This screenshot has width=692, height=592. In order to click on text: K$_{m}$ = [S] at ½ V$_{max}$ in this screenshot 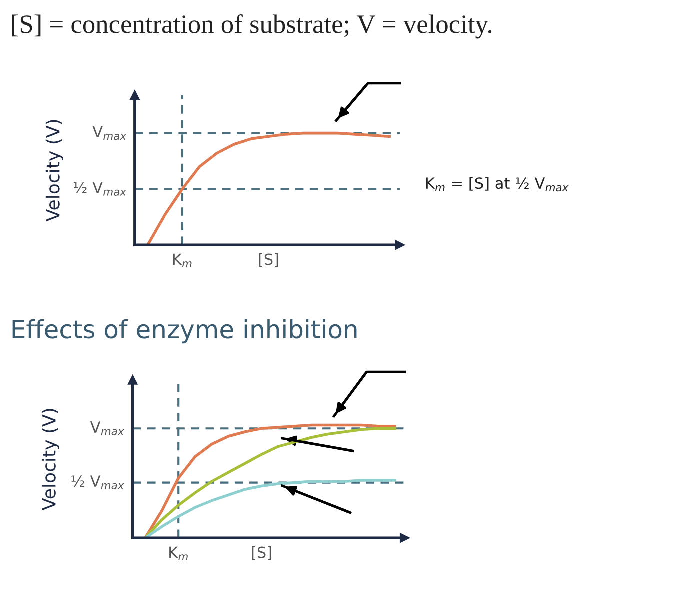, I will do `click(497, 184)`.